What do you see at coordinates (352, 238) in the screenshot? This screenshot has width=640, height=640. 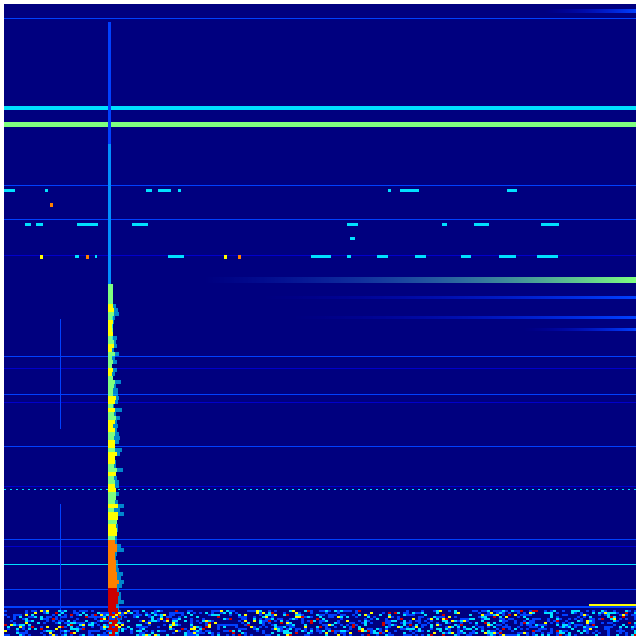 I see `hot-spot` at bounding box center [352, 238].